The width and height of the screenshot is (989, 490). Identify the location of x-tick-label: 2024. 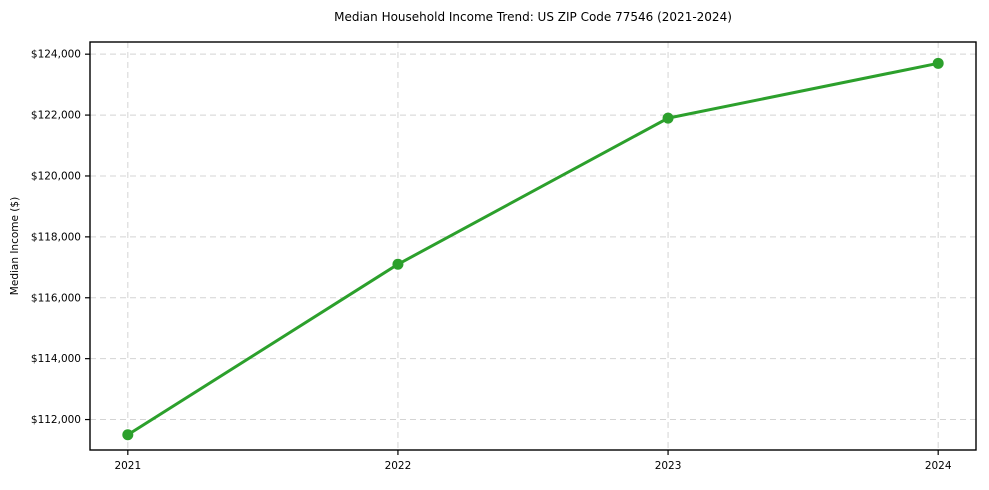
(938, 466).